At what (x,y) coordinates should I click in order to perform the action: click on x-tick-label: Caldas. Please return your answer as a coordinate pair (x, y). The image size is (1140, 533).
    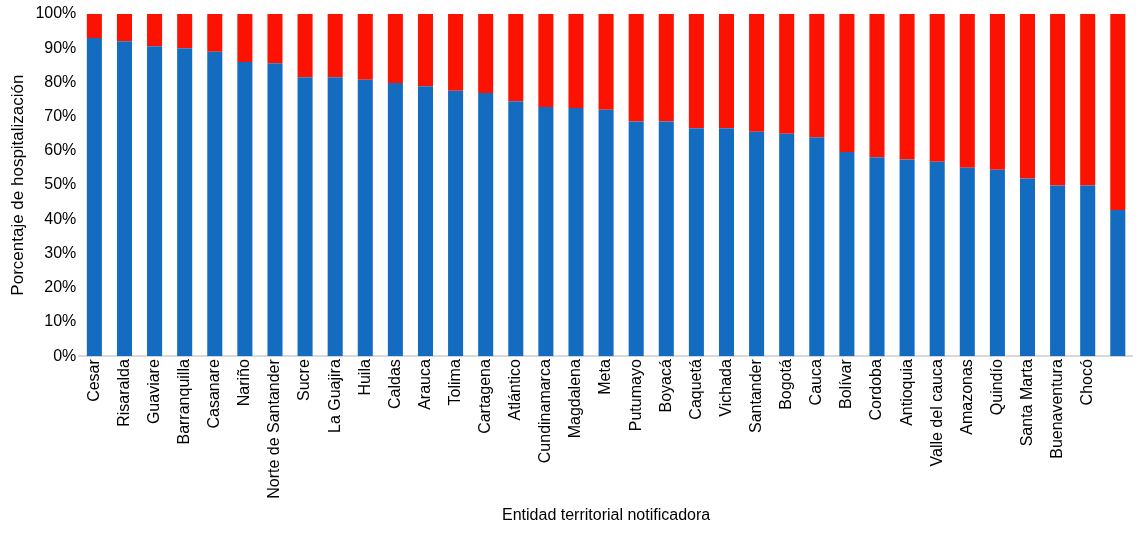
    Looking at the image, I should click on (394, 384).